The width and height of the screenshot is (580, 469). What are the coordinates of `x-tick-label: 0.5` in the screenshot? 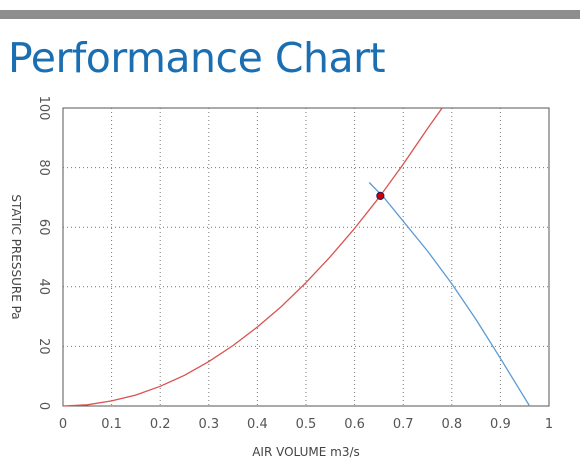 It's located at (306, 424).